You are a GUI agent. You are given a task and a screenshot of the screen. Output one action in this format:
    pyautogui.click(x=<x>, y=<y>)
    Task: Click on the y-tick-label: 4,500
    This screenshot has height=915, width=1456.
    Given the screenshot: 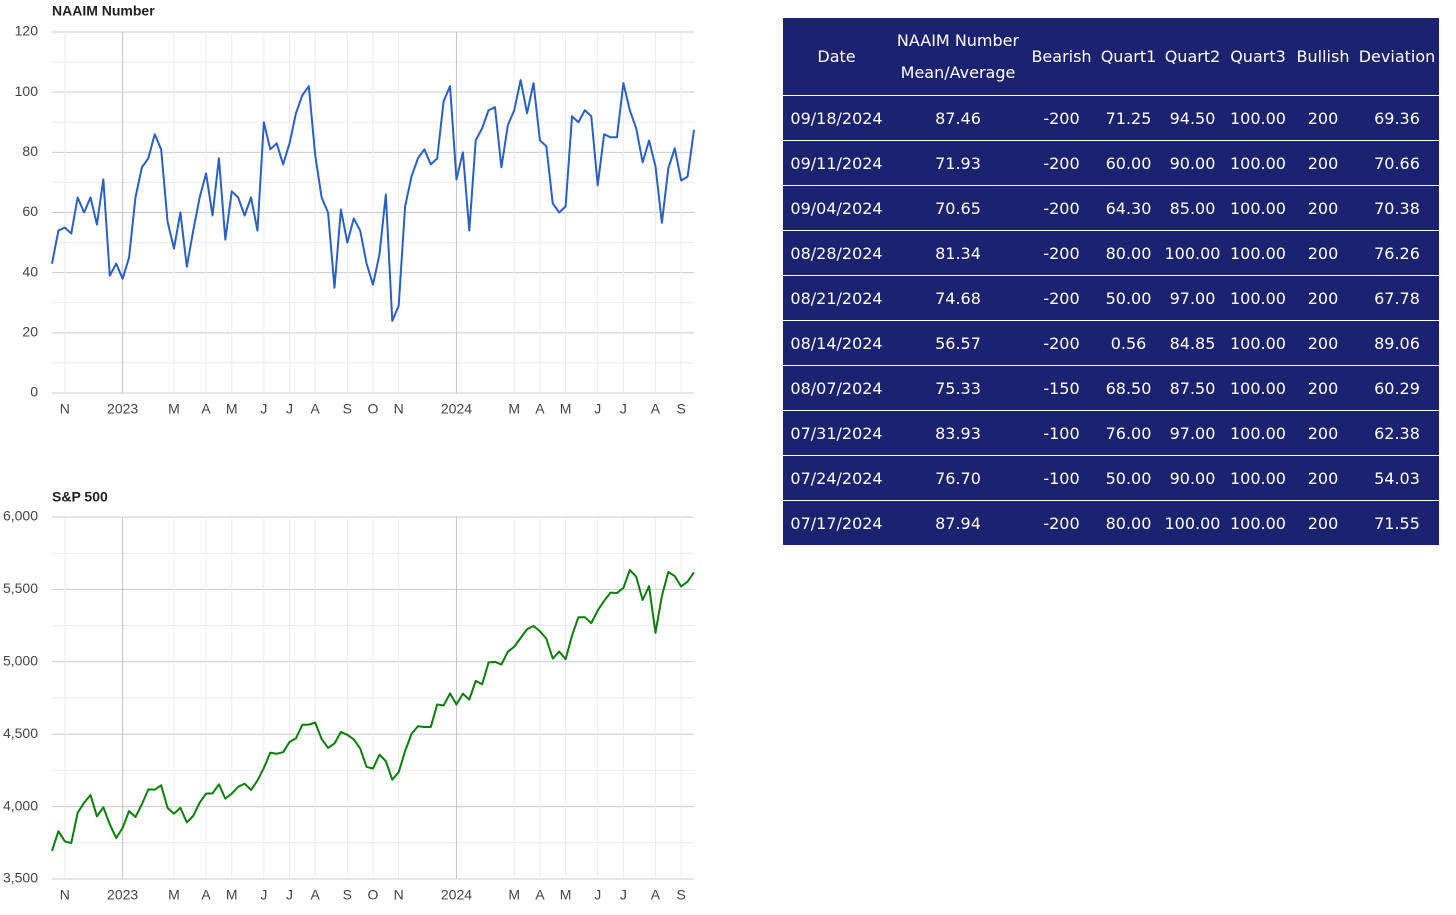 What is the action you would take?
    pyautogui.click(x=20, y=733)
    